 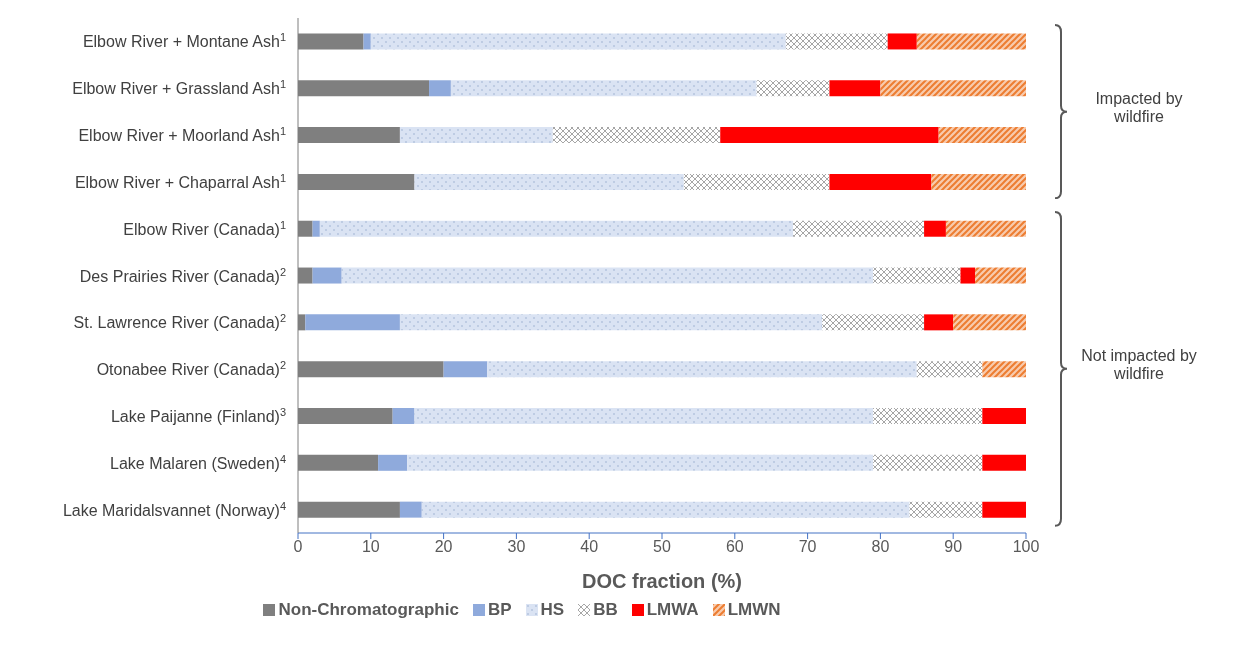 What do you see at coordinates (179, 322) in the screenshot?
I see `y-tick-label: St. Lawrence River (Canada)$^{2}$` at bounding box center [179, 322].